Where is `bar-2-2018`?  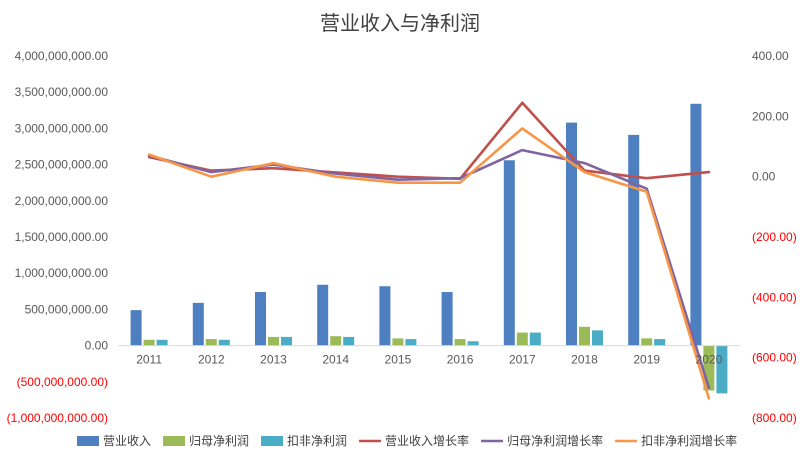
bar-2-2018 is located at coordinates (584, 336).